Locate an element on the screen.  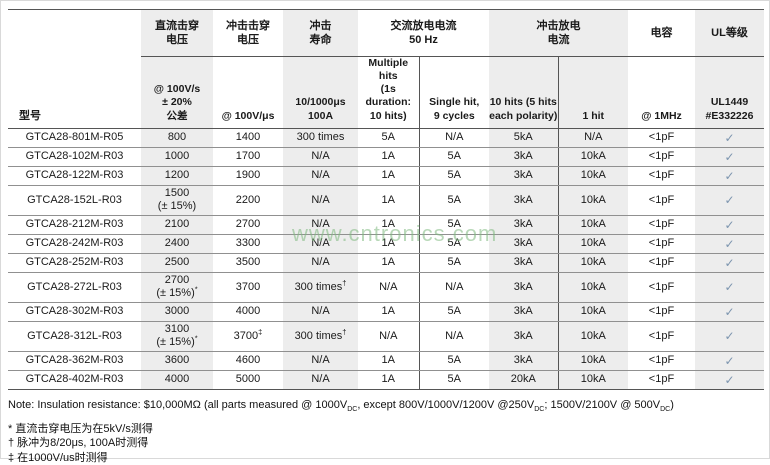
model-cell: GTCA28-122M-R03 is located at coordinates (74, 176).